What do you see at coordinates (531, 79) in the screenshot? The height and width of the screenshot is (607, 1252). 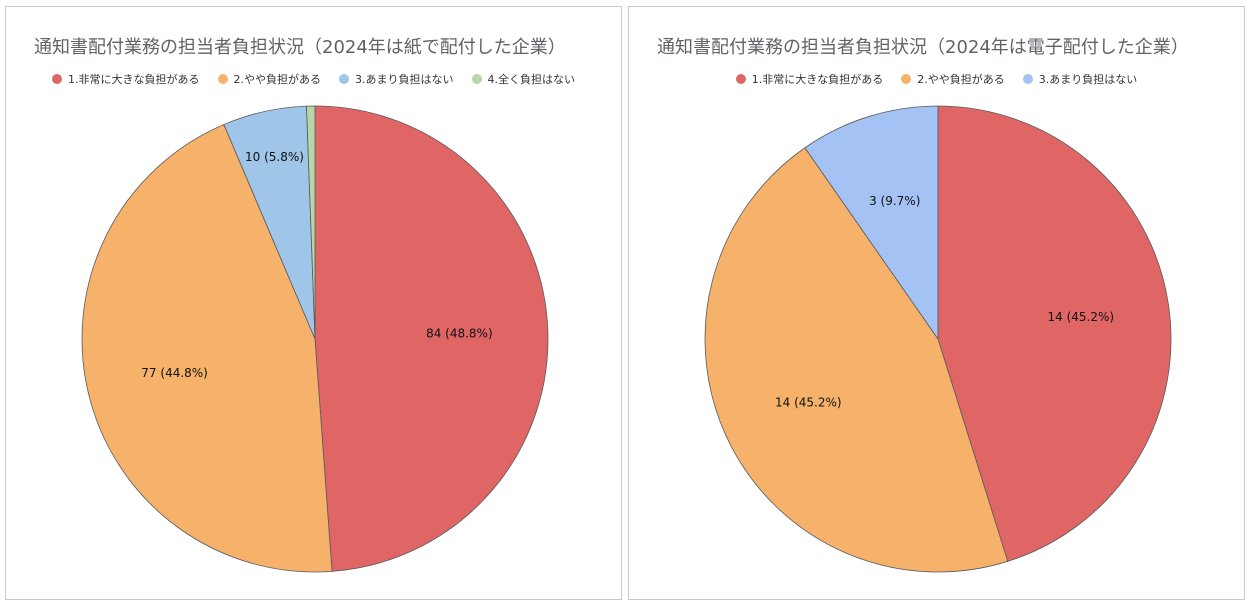 I see `legend-label-4: 4.全く負担はない` at bounding box center [531, 79].